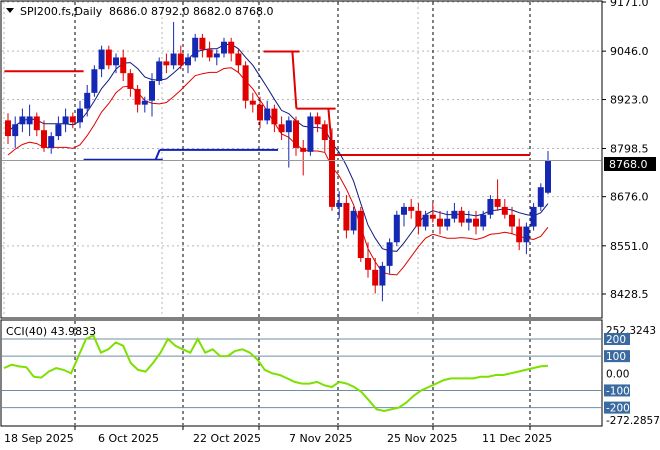 This screenshot has height=450, width=660. I want to click on cci-tick-label: 200, so click(616, 340).